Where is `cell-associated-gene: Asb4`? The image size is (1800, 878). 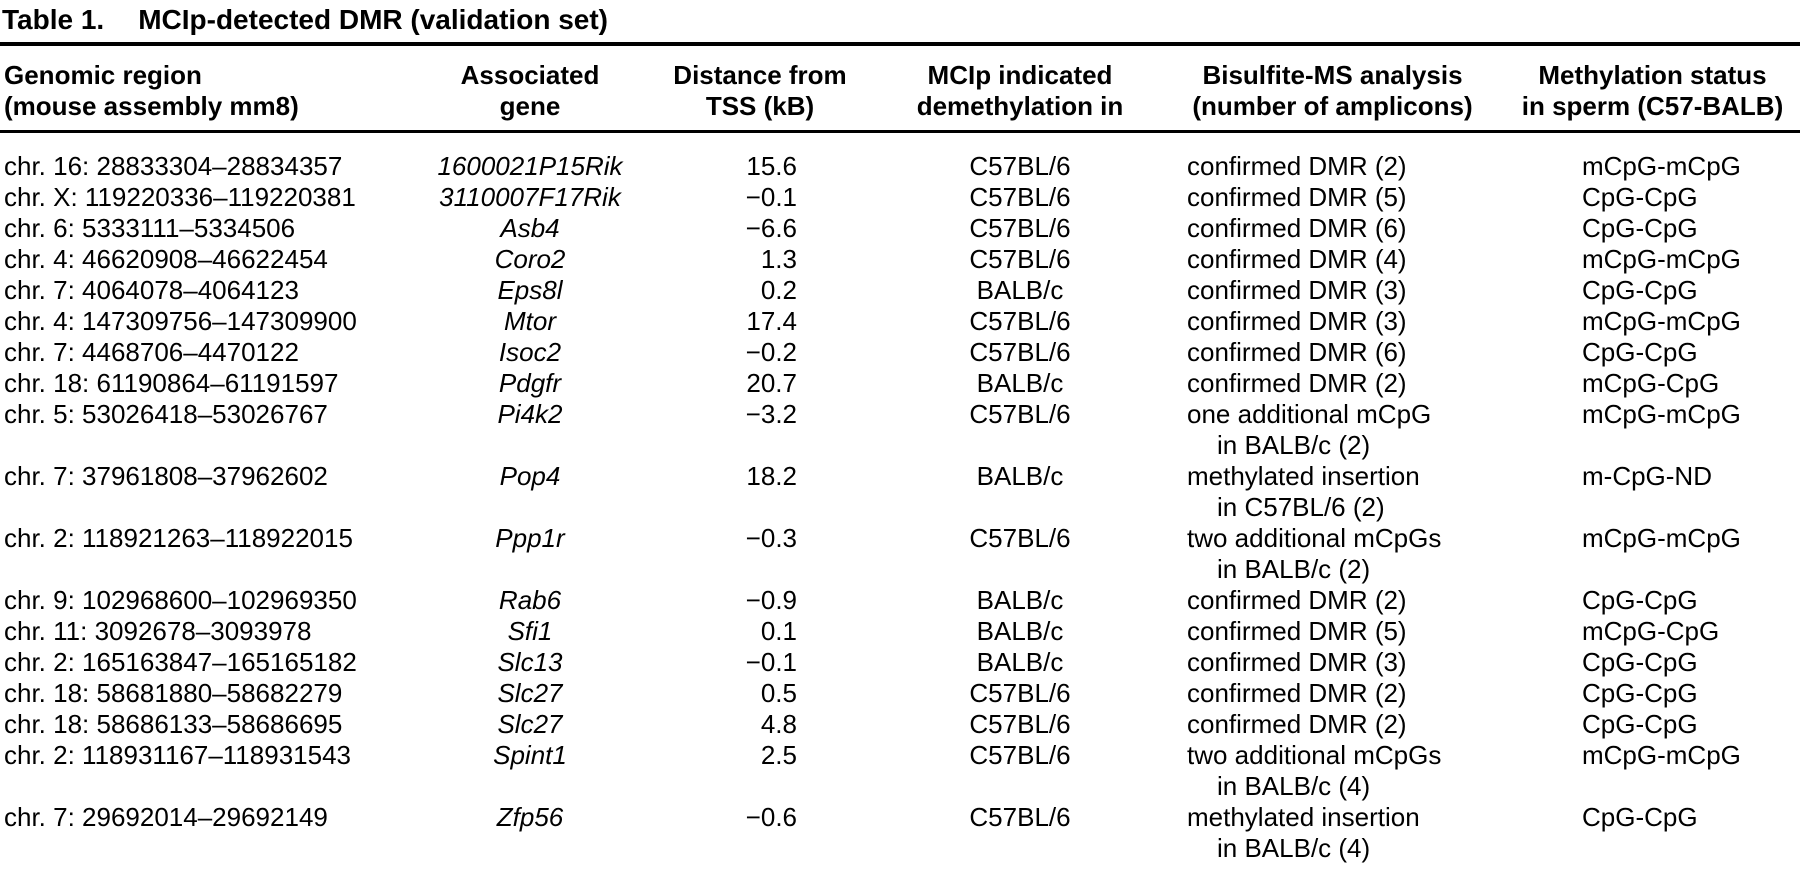 cell-associated-gene: Asb4 is located at coordinates (530, 228).